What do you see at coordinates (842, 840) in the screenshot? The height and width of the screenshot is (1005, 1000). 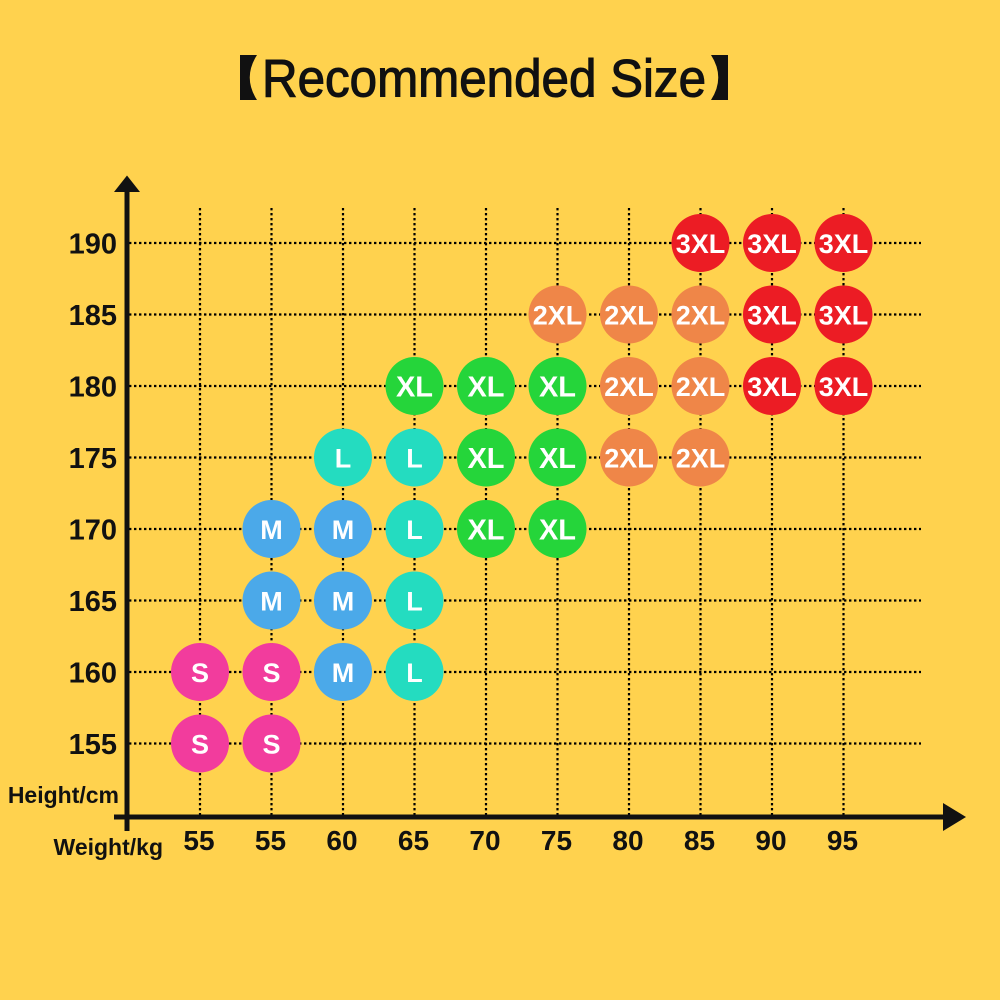 I see `svg-text: 95` at bounding box center [842, 840].